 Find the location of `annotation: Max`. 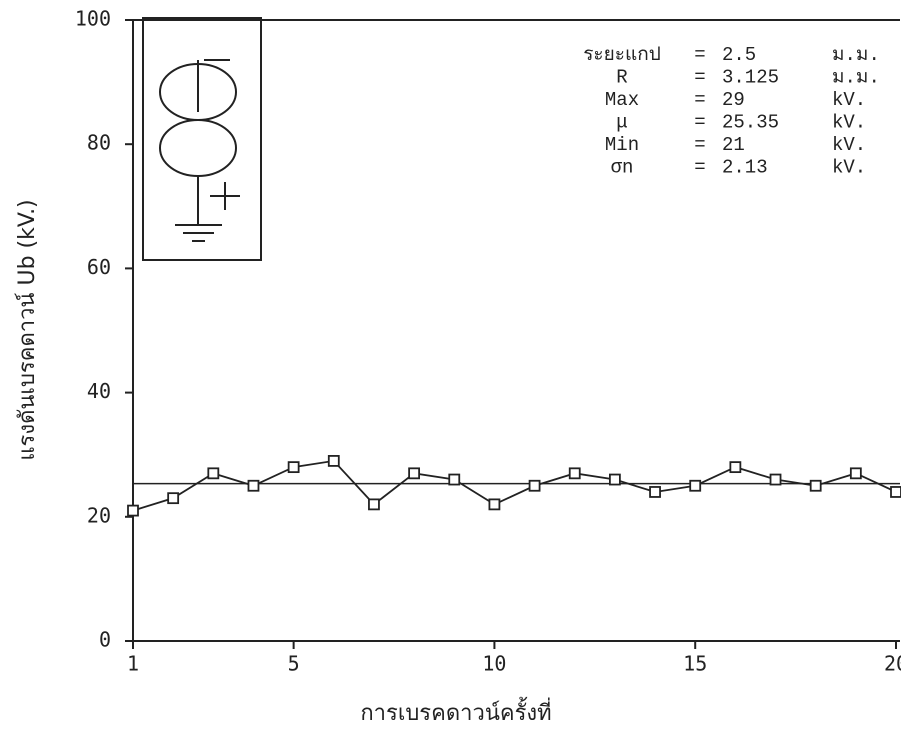

annotation: Max is located at coordinates (622, 100).